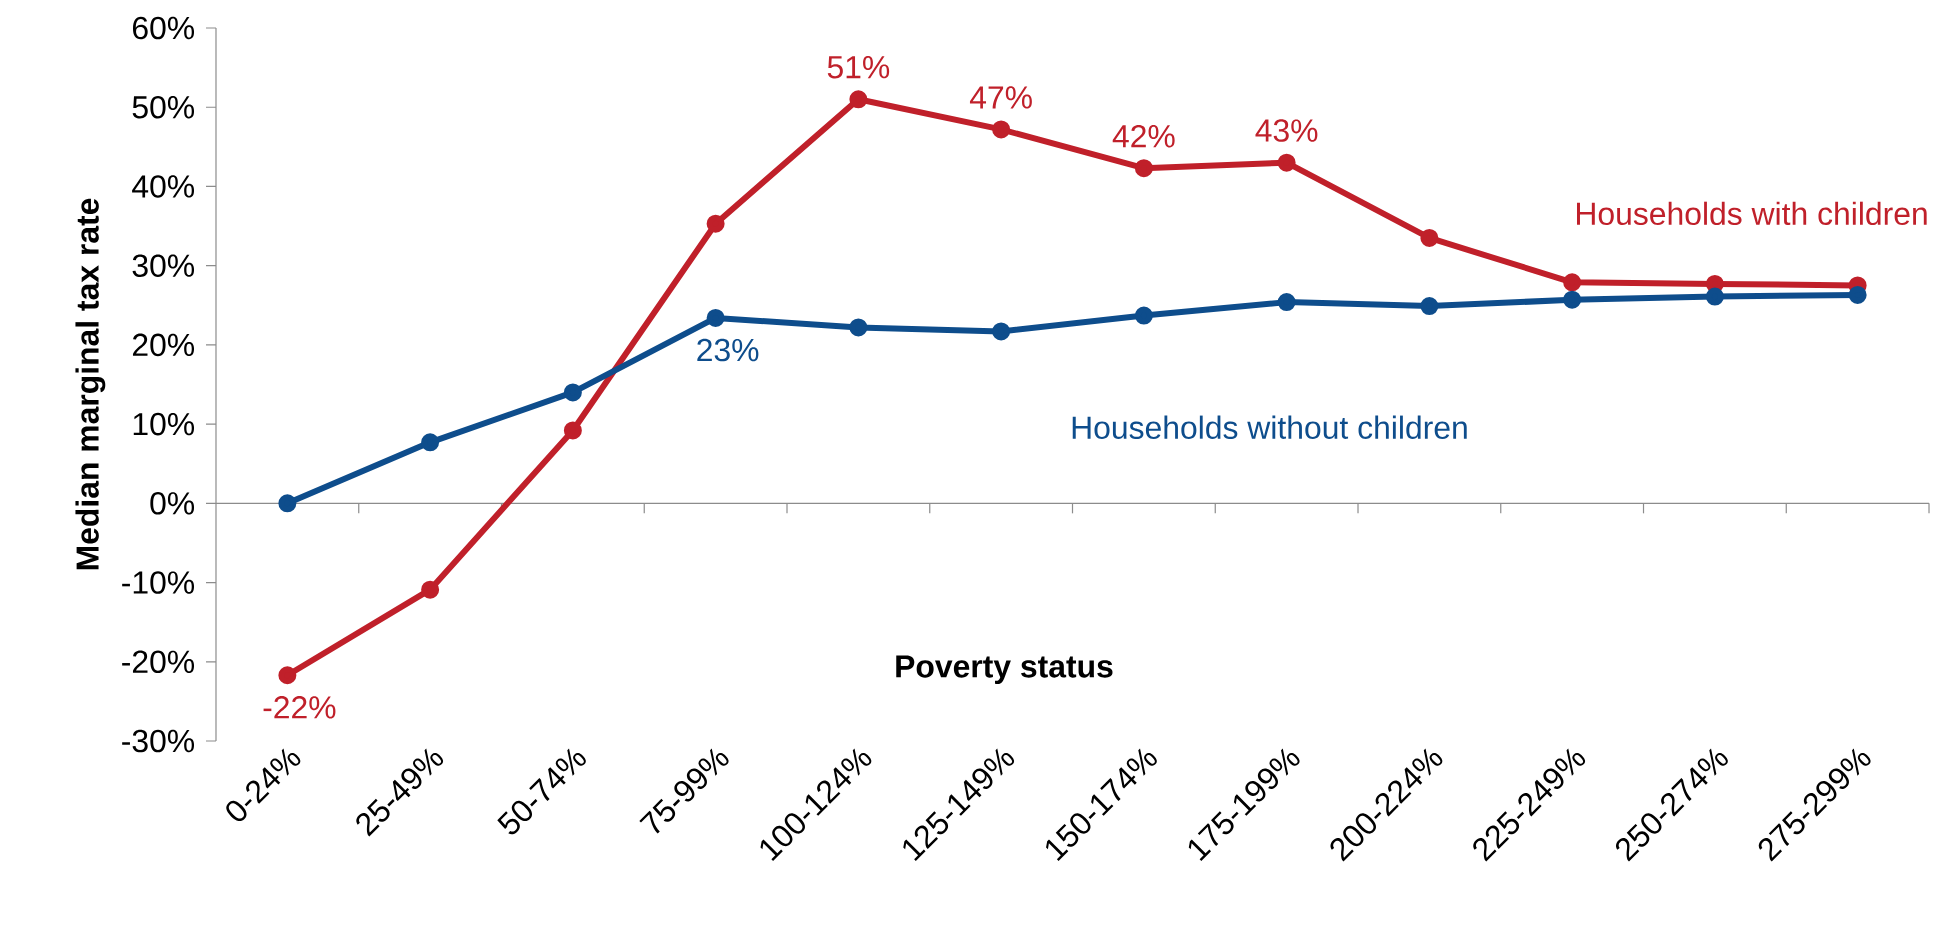 This screenshot has width=1936, height=936. Describe the element at coordinates (158, 582) in the screenshot. I see `y-tick-label: -10%` at that location.